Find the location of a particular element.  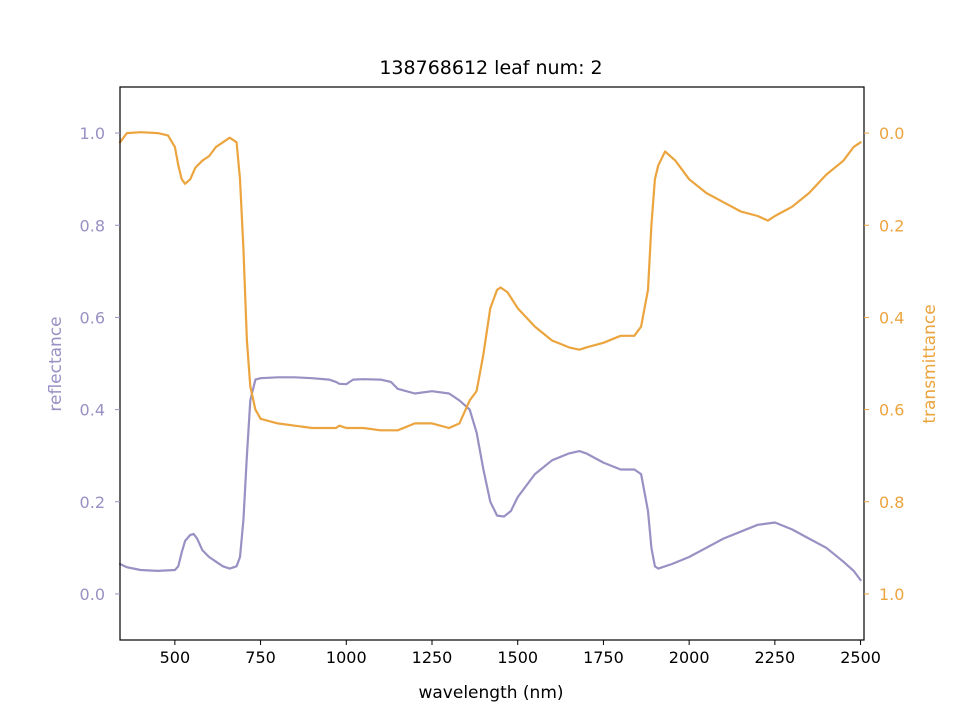

x-tick-label: 1750 is located at coordinates (603, 657).